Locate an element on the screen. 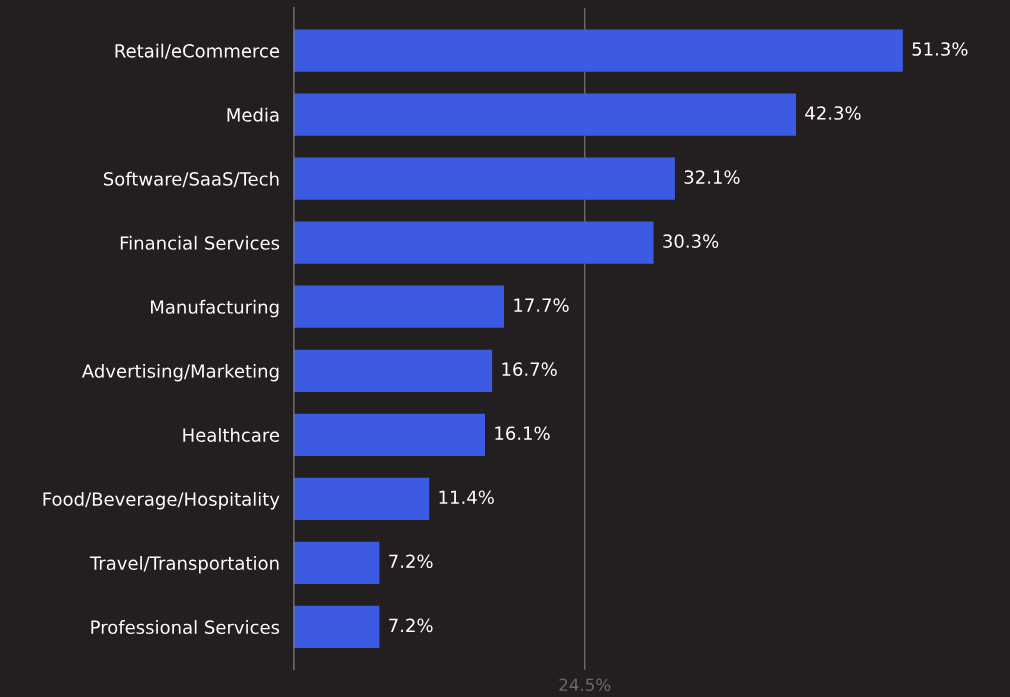 This screenshot has width=1010, height=697. data-label: 30.3% is located at coordinates (691, 241).